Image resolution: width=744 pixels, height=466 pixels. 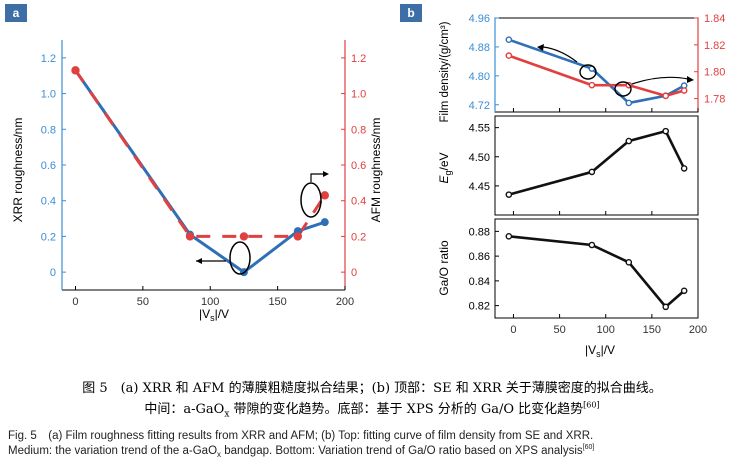 What do you see at coordinates (199, 261) in the screenshot?
I see `left-arrowhead-icon` at bounding box center [199, 261].